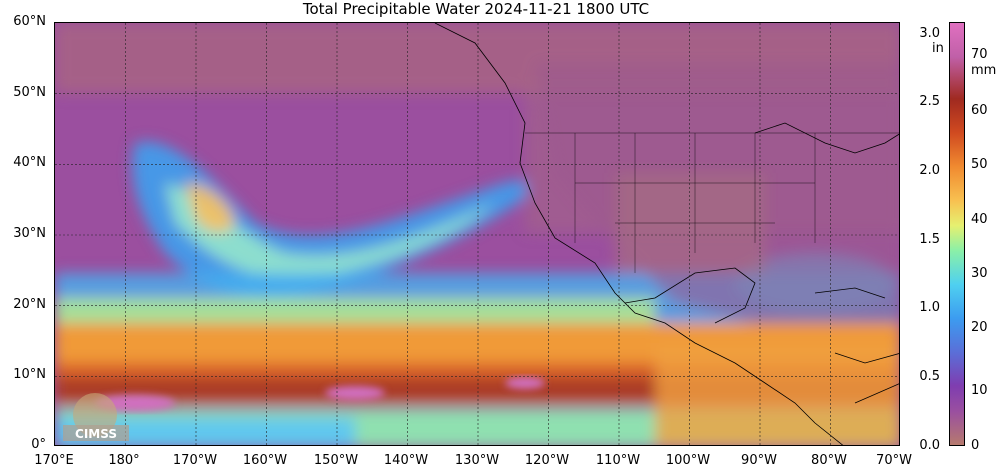  I want to click on colorbar-mm-tick: 0, so click(975, 445).